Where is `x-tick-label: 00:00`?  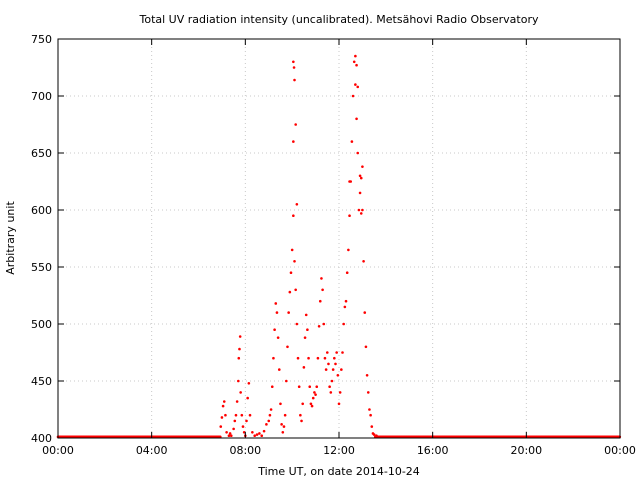
x-tick-label: 00:00 is located at coordinates (620, 450).